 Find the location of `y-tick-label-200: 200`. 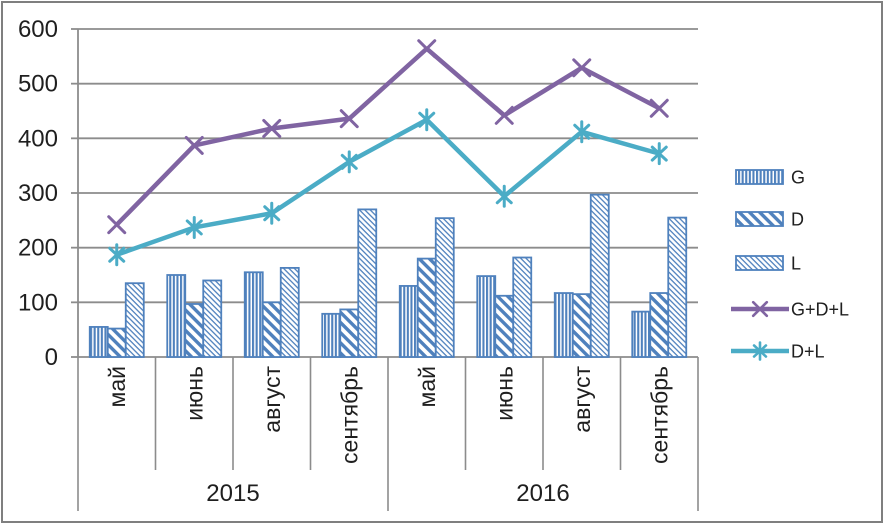

y-tick-label-200: 200 is located at coordinates (38, 248).